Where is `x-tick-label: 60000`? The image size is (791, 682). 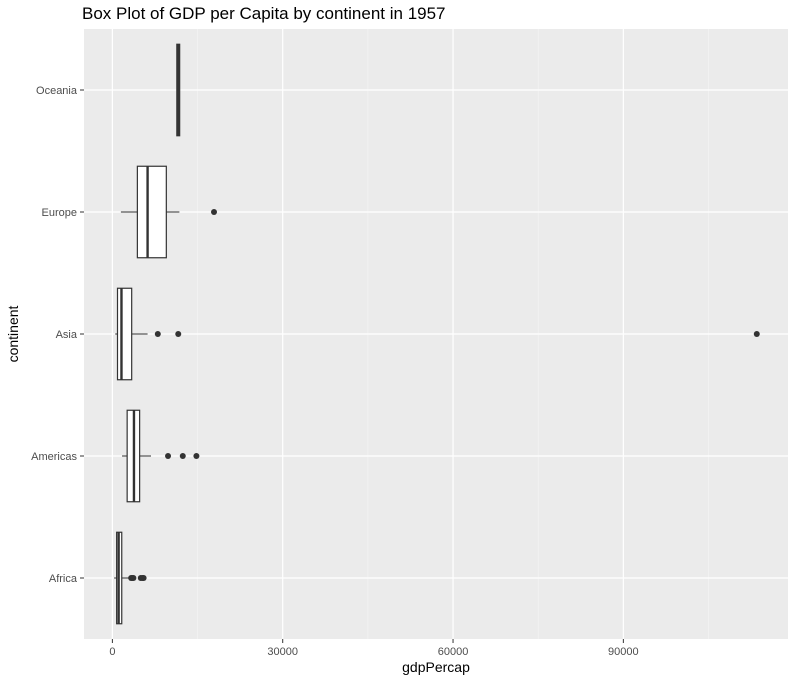
x-tick-label: 60000 is located at coordinates (453, 652).